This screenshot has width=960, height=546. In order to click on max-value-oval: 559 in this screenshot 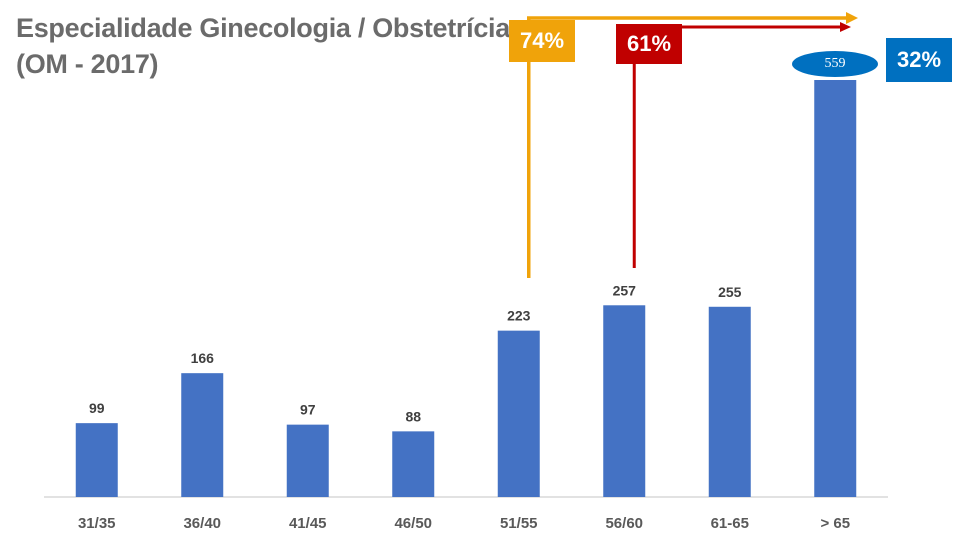, I will do `click(835, 64)`.